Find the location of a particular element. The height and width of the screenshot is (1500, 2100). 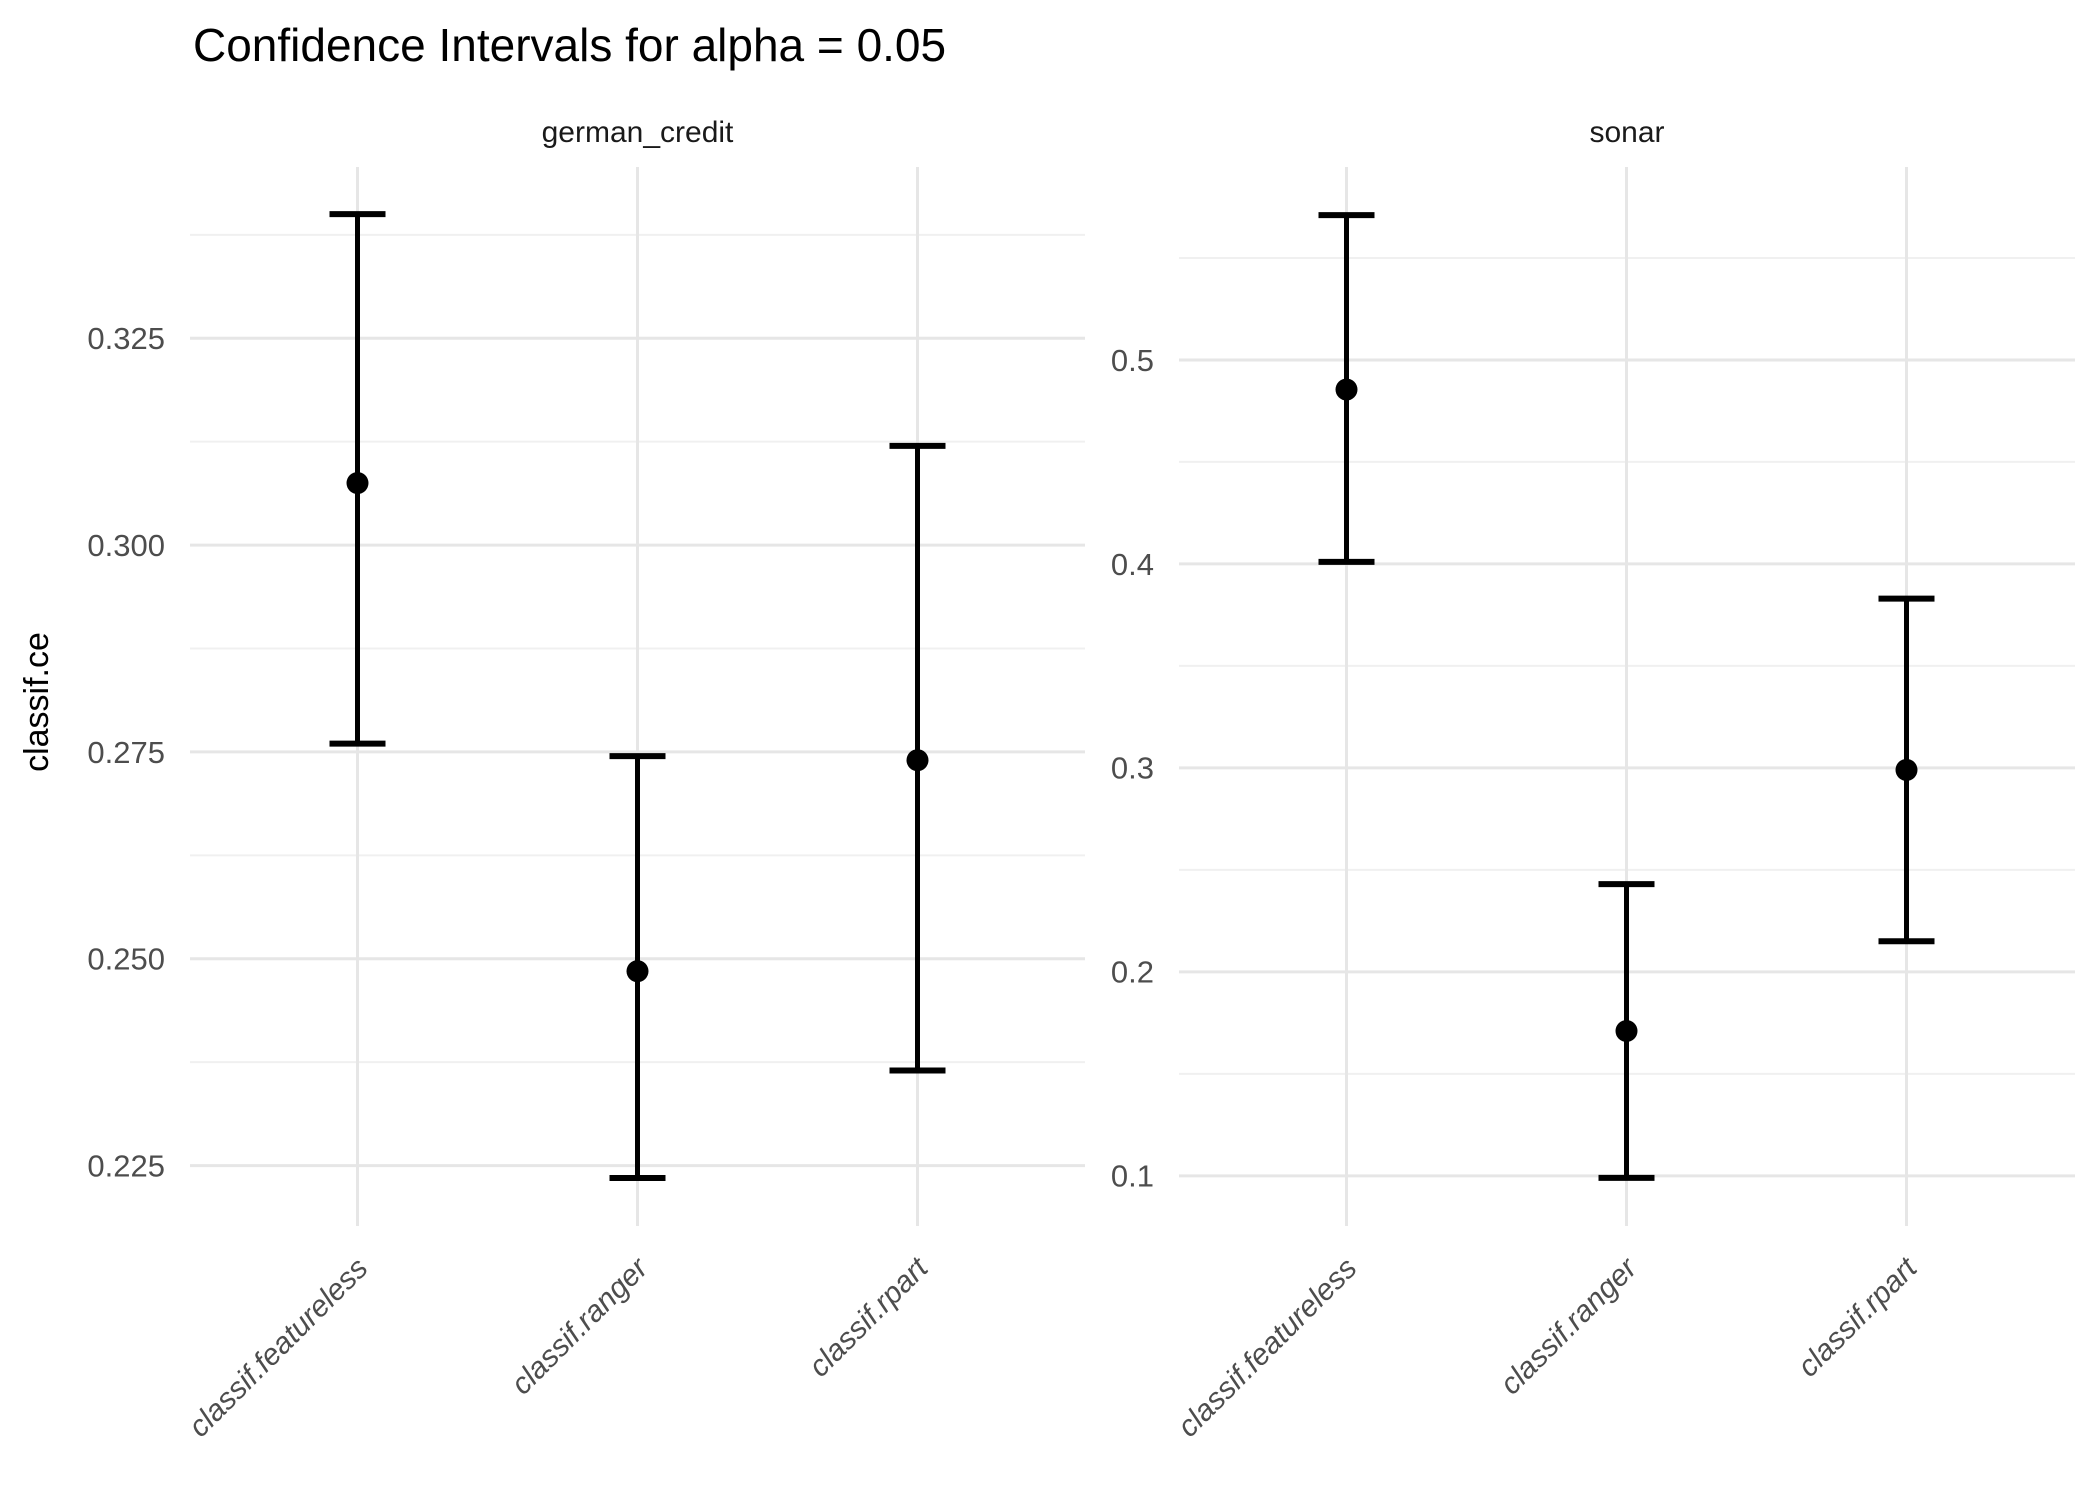

y-tick-label: 0.3 is located at coordinates (1132, 768).